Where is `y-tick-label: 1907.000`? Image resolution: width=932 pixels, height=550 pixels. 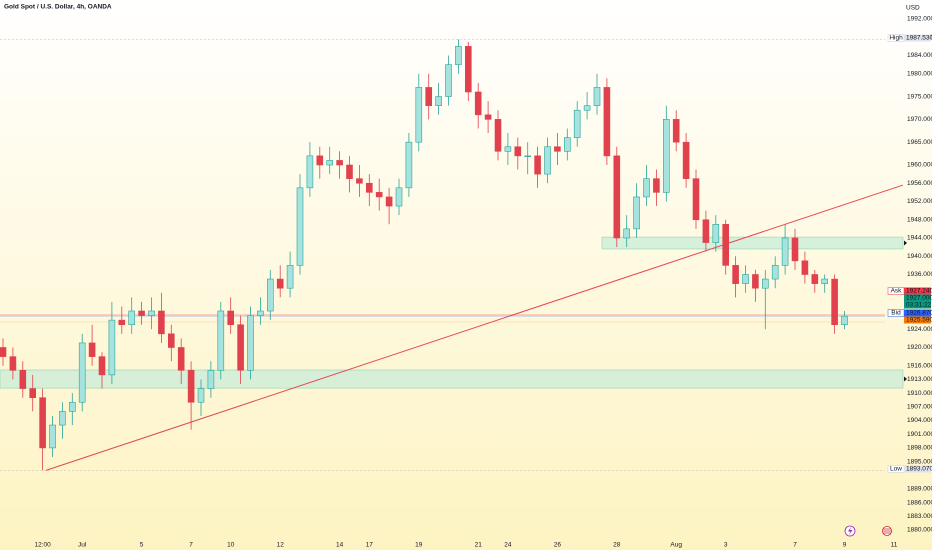 y-tick-label: 1907.000 is located at coordinates (919, 407).